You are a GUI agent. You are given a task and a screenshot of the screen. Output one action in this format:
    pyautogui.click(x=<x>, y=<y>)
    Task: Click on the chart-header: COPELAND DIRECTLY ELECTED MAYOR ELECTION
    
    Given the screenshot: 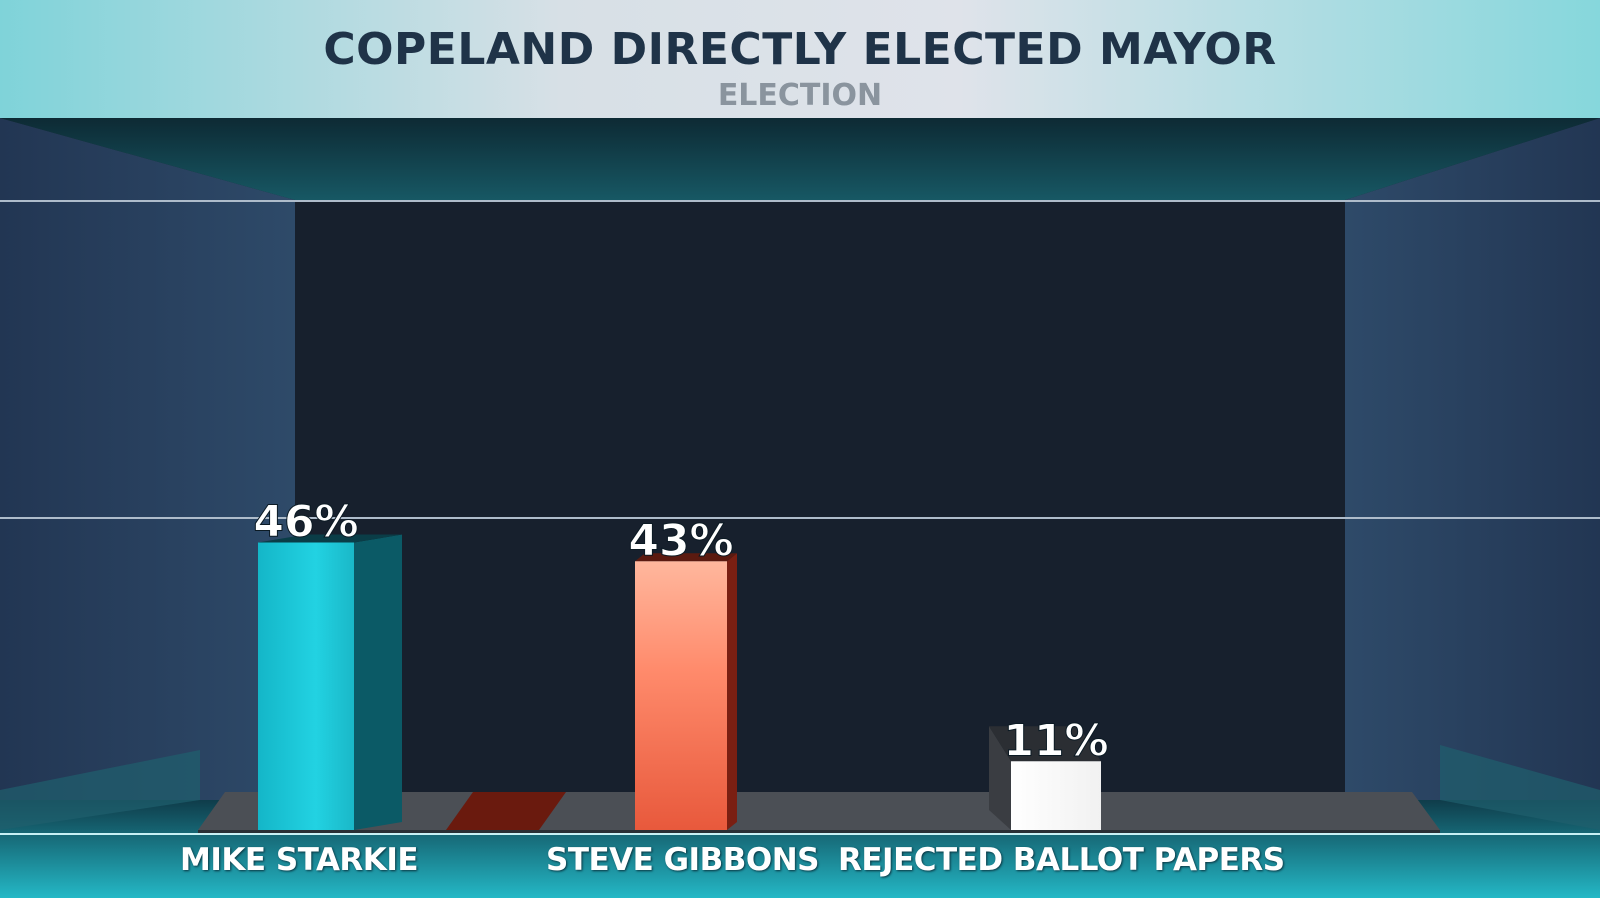 What is the action you would take?
    pyautogui.click(x=800, y=59)
    